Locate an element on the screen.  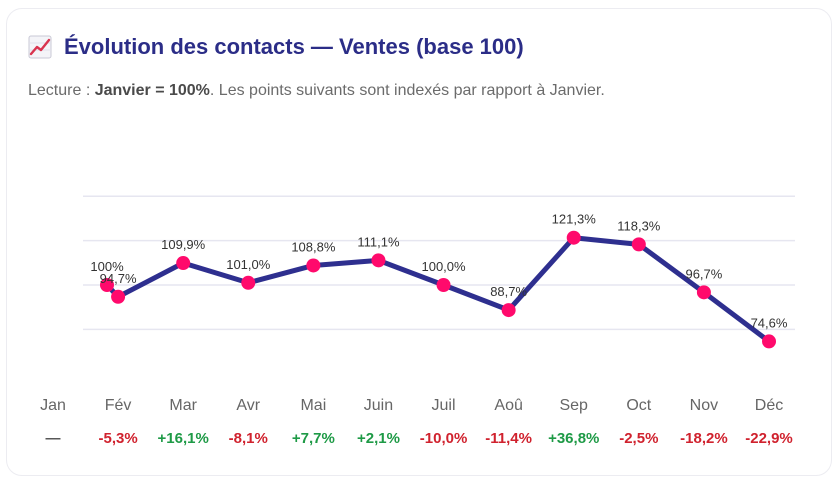
data-label: 101,0% is located at coordinates (248, 264).